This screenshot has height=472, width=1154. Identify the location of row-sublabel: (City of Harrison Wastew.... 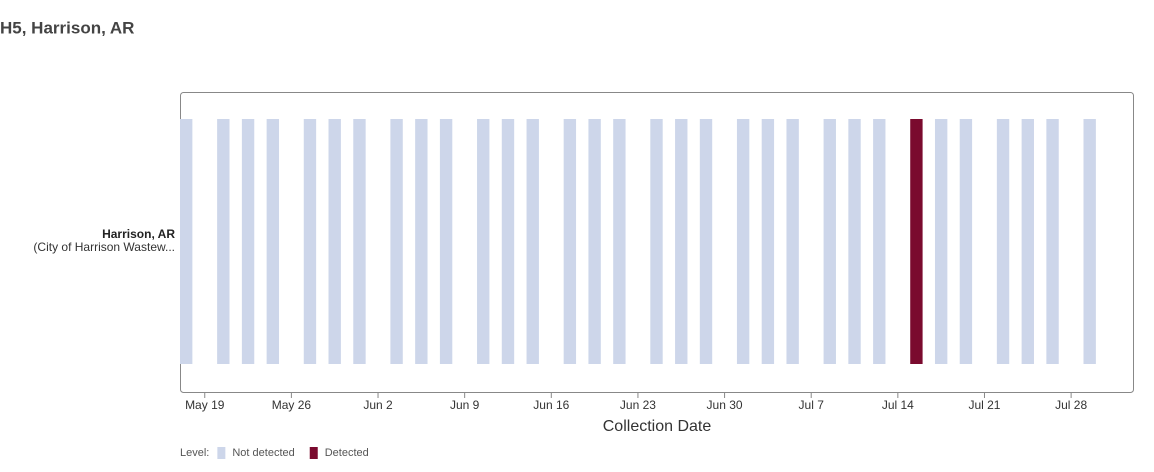
(104, 247).